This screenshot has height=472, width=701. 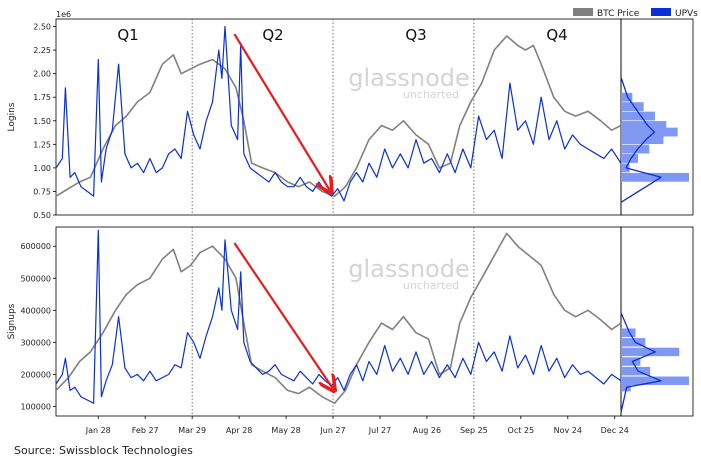 I want to click on source-caption: Source: Swissblock Technologies, so click(x=103, y=450).